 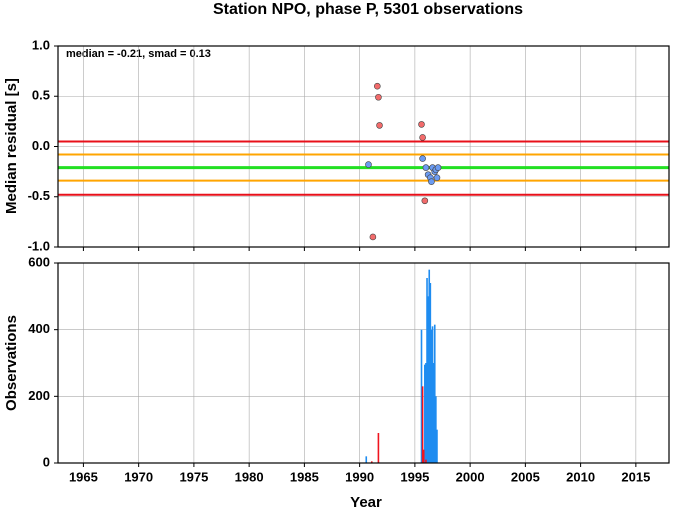 What do you see at coordinates (39, 328) in the screenshot?
I see `y-tick-label: 400` at bounding box center [39, 328].